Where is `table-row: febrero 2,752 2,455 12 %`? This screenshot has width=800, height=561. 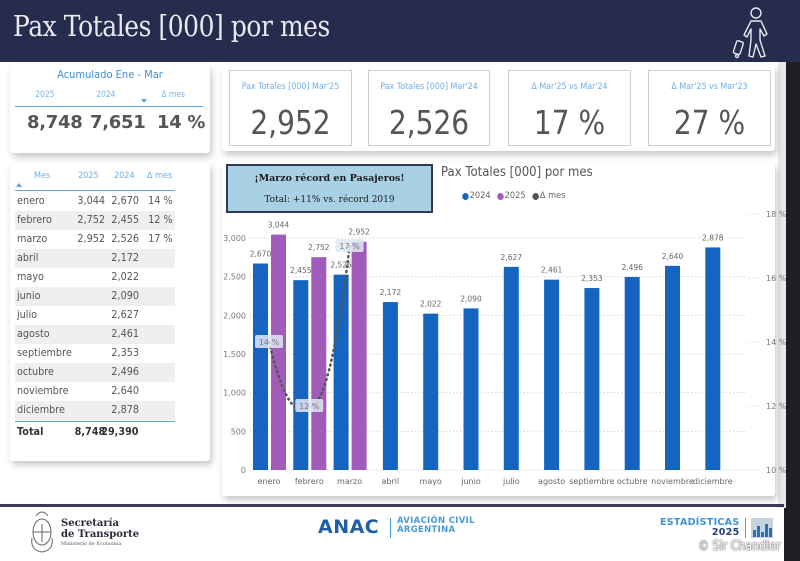 table-row: febrero 2,752 2,455 12 % is located at coordinates (95, 220).